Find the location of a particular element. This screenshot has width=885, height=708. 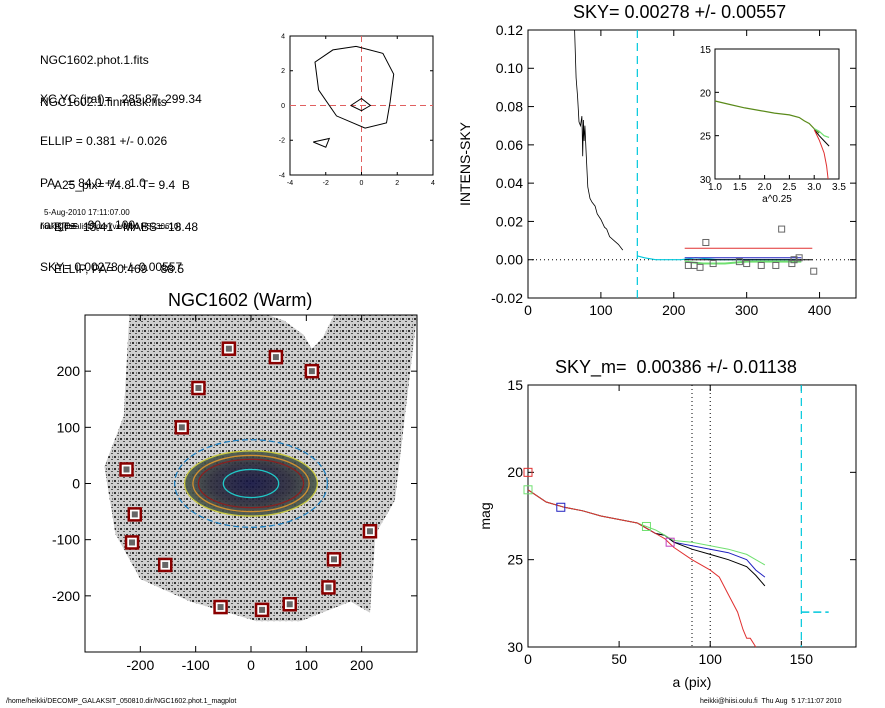

inset-x-tick-label: 1.5 is located at coordinates (740, 187).